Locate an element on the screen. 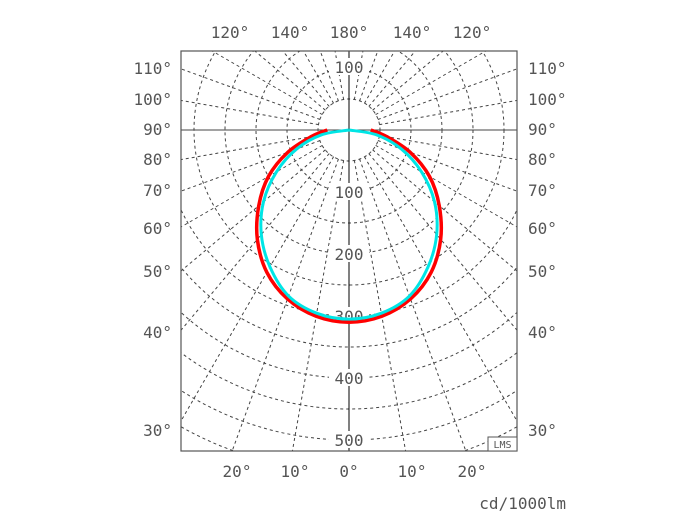  angle-label-left: 30° is located at coordinates (157, 430).